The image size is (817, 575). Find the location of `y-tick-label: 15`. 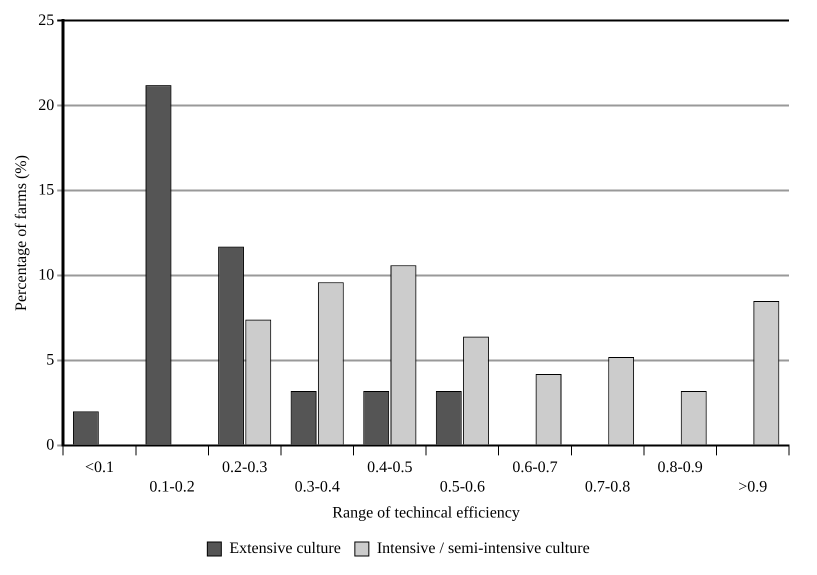

y-tick-label: 15 is located at coordinates (46, 190).